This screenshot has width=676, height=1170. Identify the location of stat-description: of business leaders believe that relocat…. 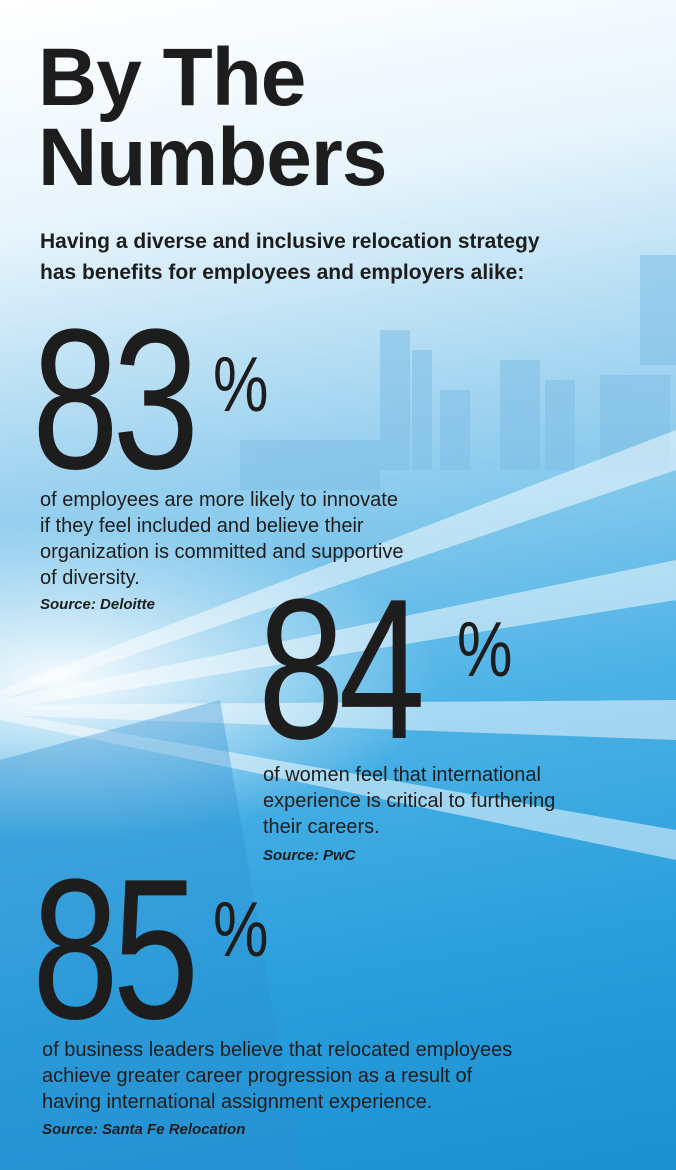
(277, 1050).